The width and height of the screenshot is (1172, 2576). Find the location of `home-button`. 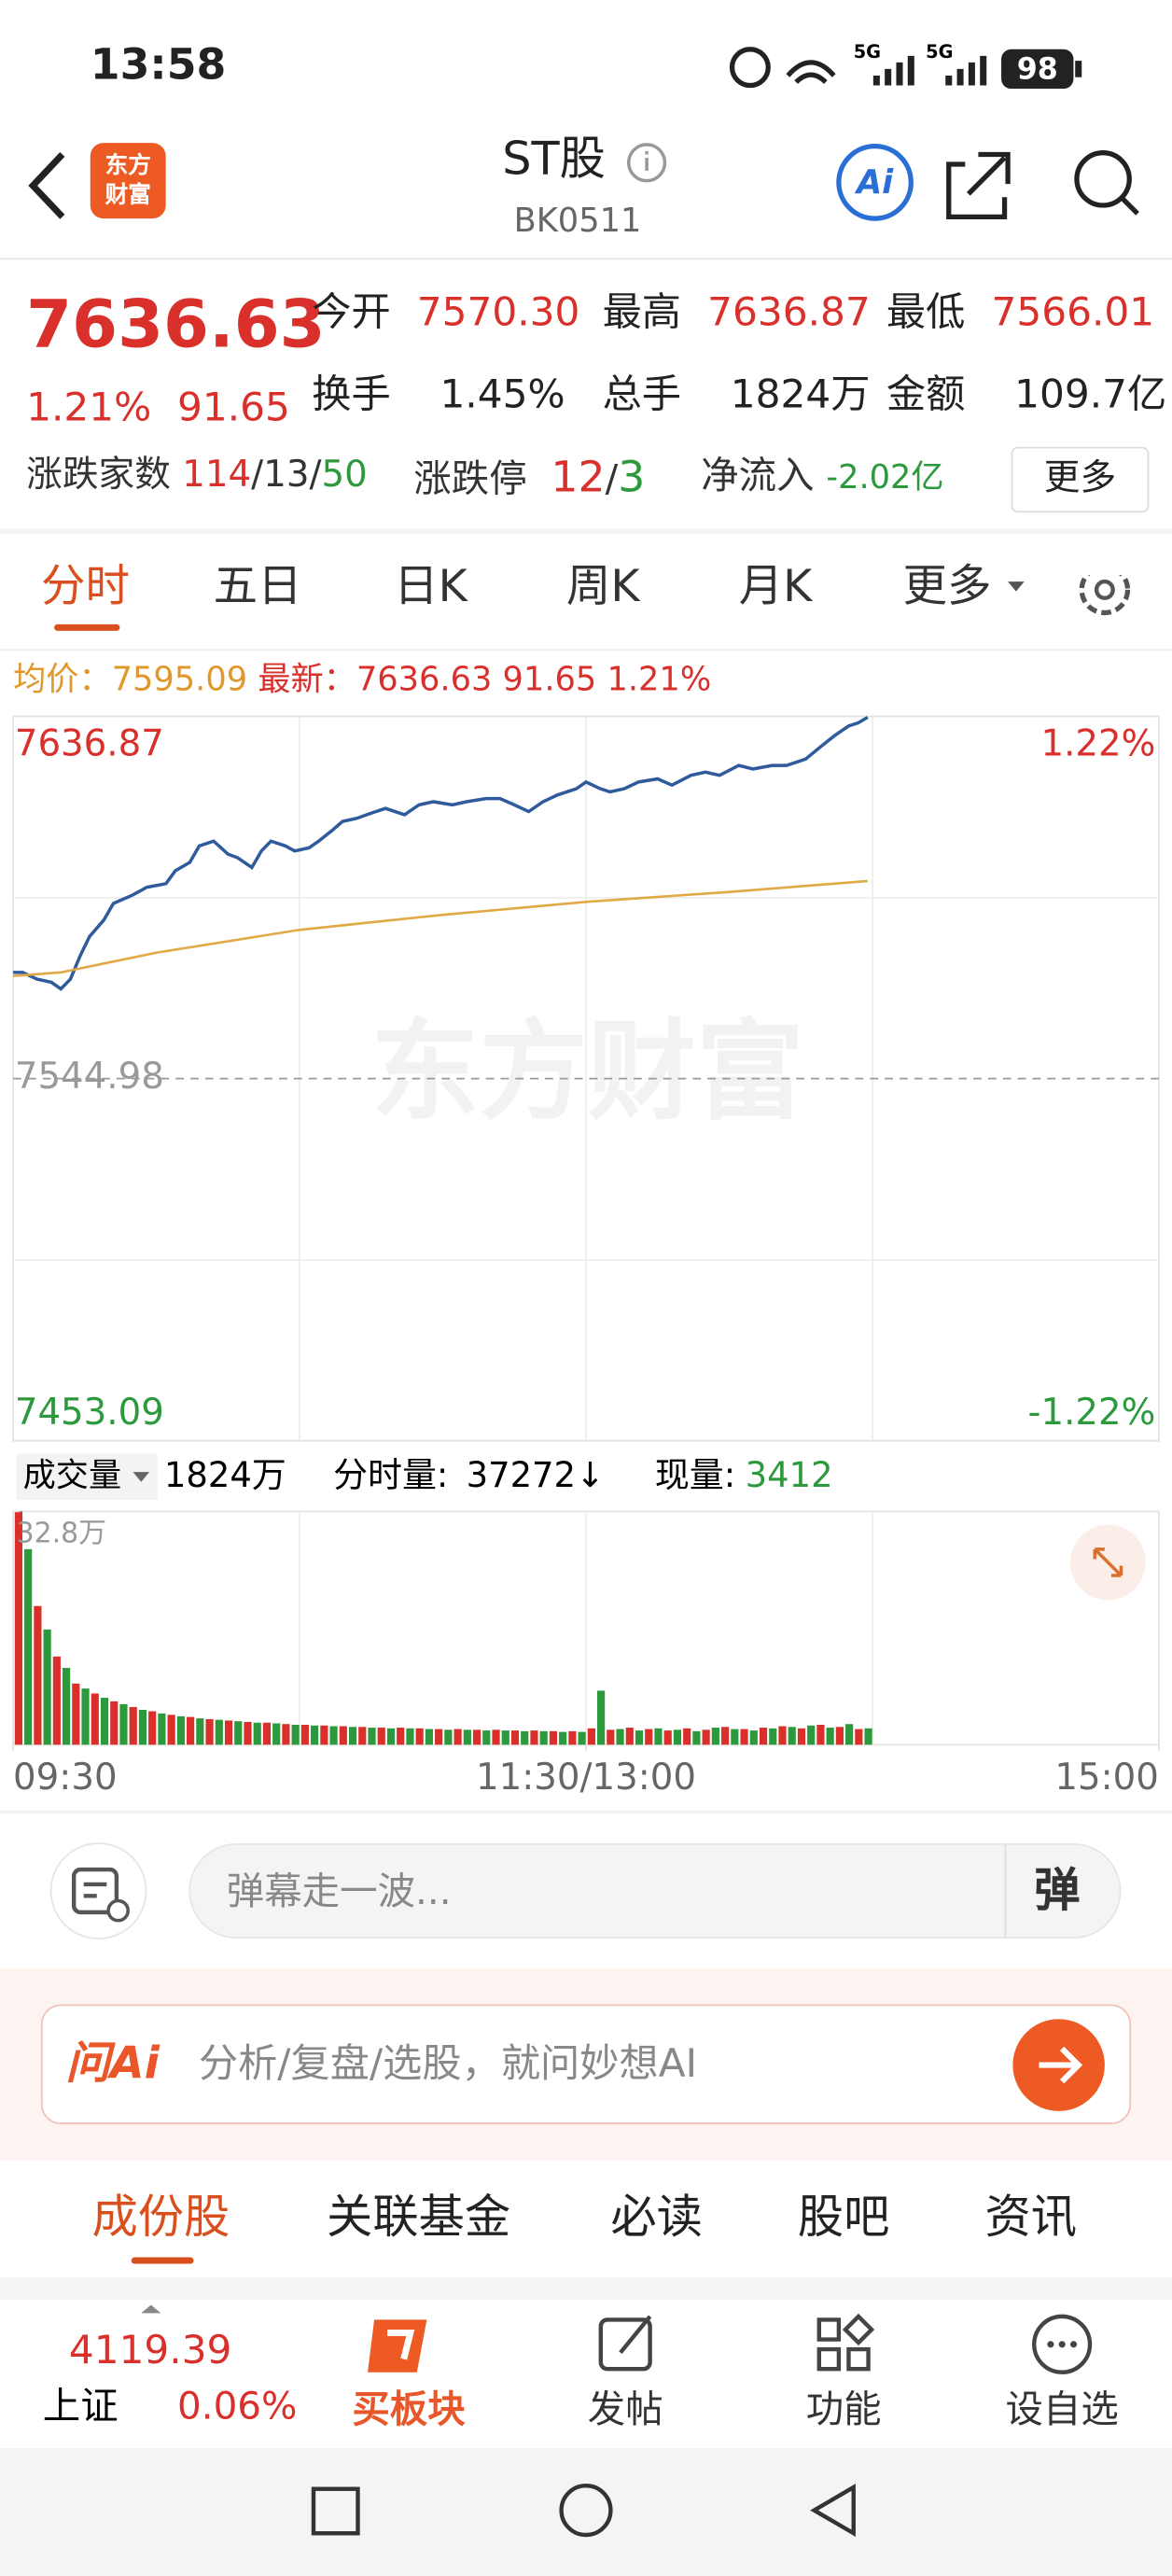

home-button is located at coordinates (586, 2510).